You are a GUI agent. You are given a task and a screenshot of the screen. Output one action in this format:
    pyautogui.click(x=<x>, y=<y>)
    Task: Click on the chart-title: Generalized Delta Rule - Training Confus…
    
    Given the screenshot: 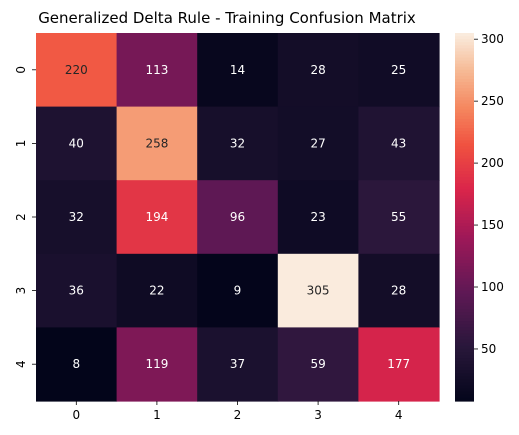 What is the action you would take?
    pyautogui.click(x=227, y=18)
    